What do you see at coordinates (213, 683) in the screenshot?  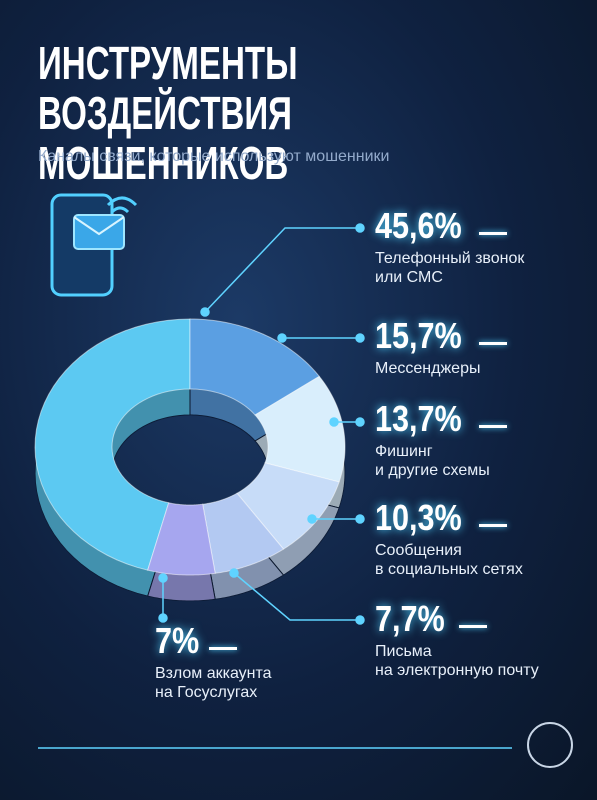 I see `category-label: Взлом аккаунта на Госуслугах` at bounding box center [213, 683].